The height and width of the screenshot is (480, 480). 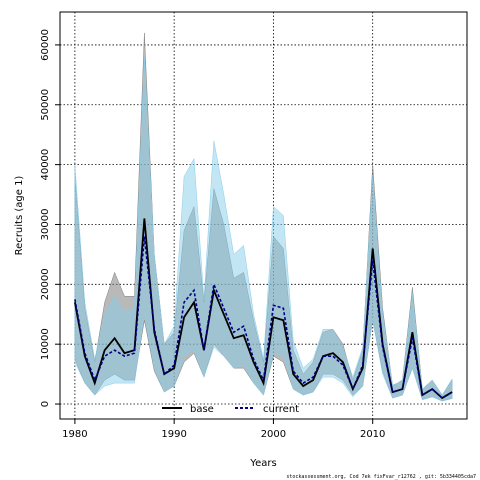 I want to click on y-tick-label: 40000, so click(x=45, y=165).